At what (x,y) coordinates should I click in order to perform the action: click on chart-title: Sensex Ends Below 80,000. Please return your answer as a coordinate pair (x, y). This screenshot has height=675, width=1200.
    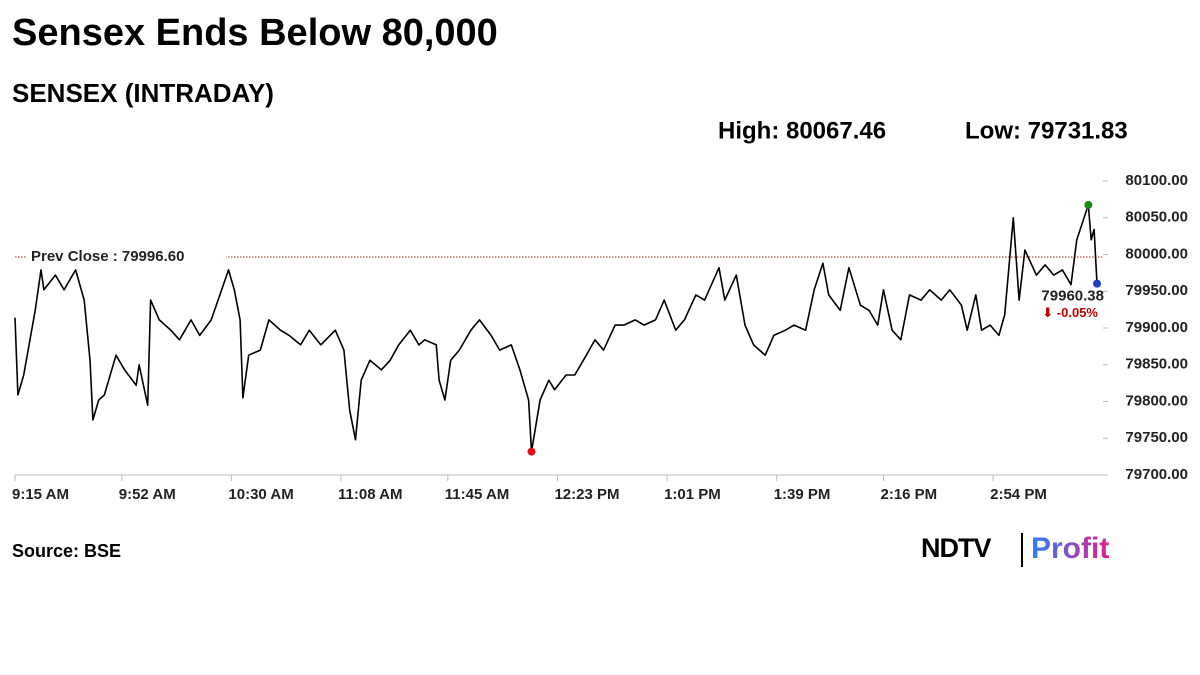
    Looking at the image, I should click on (255, 33).